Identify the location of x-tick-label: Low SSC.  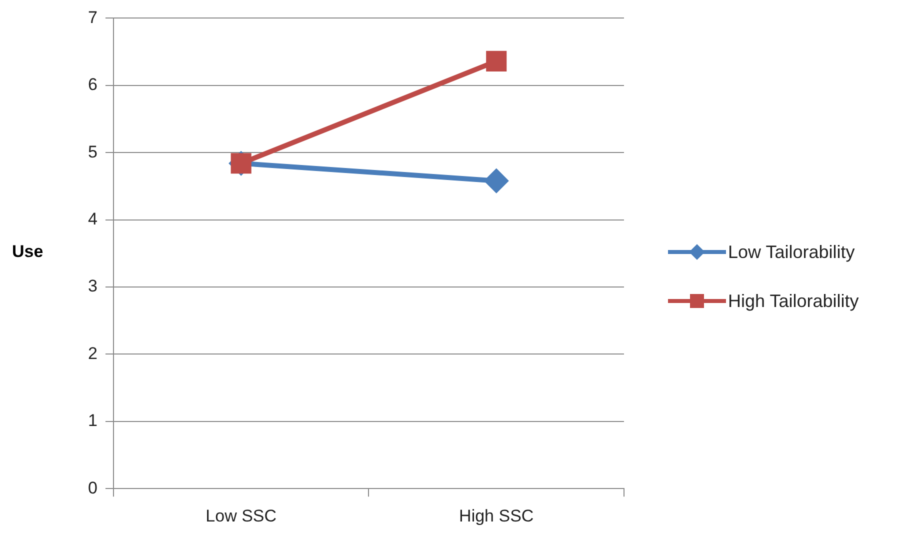
(241, 516).